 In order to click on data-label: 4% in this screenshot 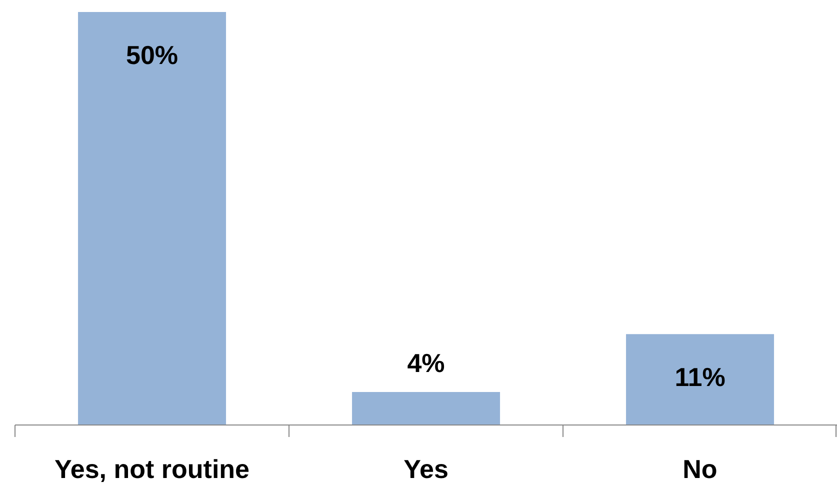, I will do `click(426, 363)`.